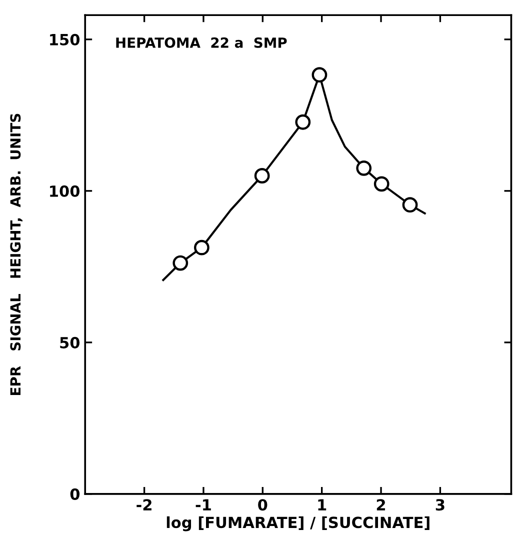  What do you see at coordinates (75, 494) in the screenshot?
I see `y-tick-label: 0` at bounding box center [75, 494].